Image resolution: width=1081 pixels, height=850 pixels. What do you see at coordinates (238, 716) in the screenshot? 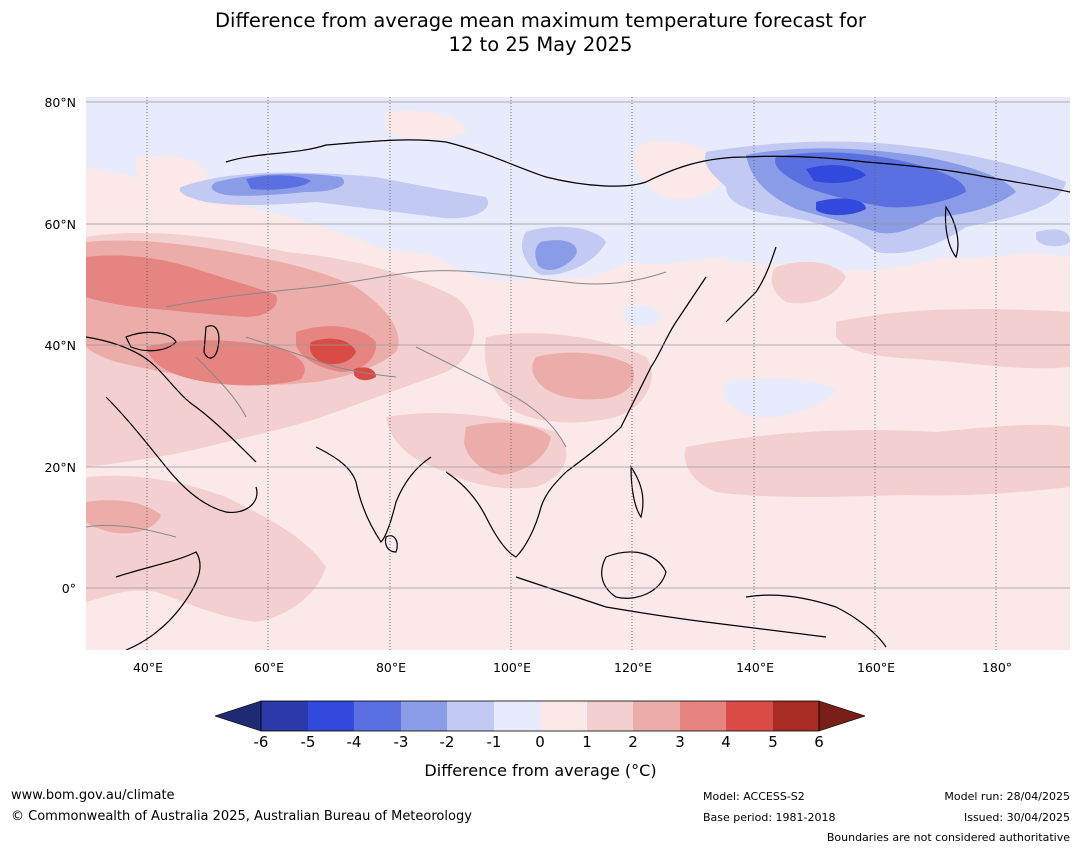
I see `colorbar-extend-low` at bounding box center [238, 716].